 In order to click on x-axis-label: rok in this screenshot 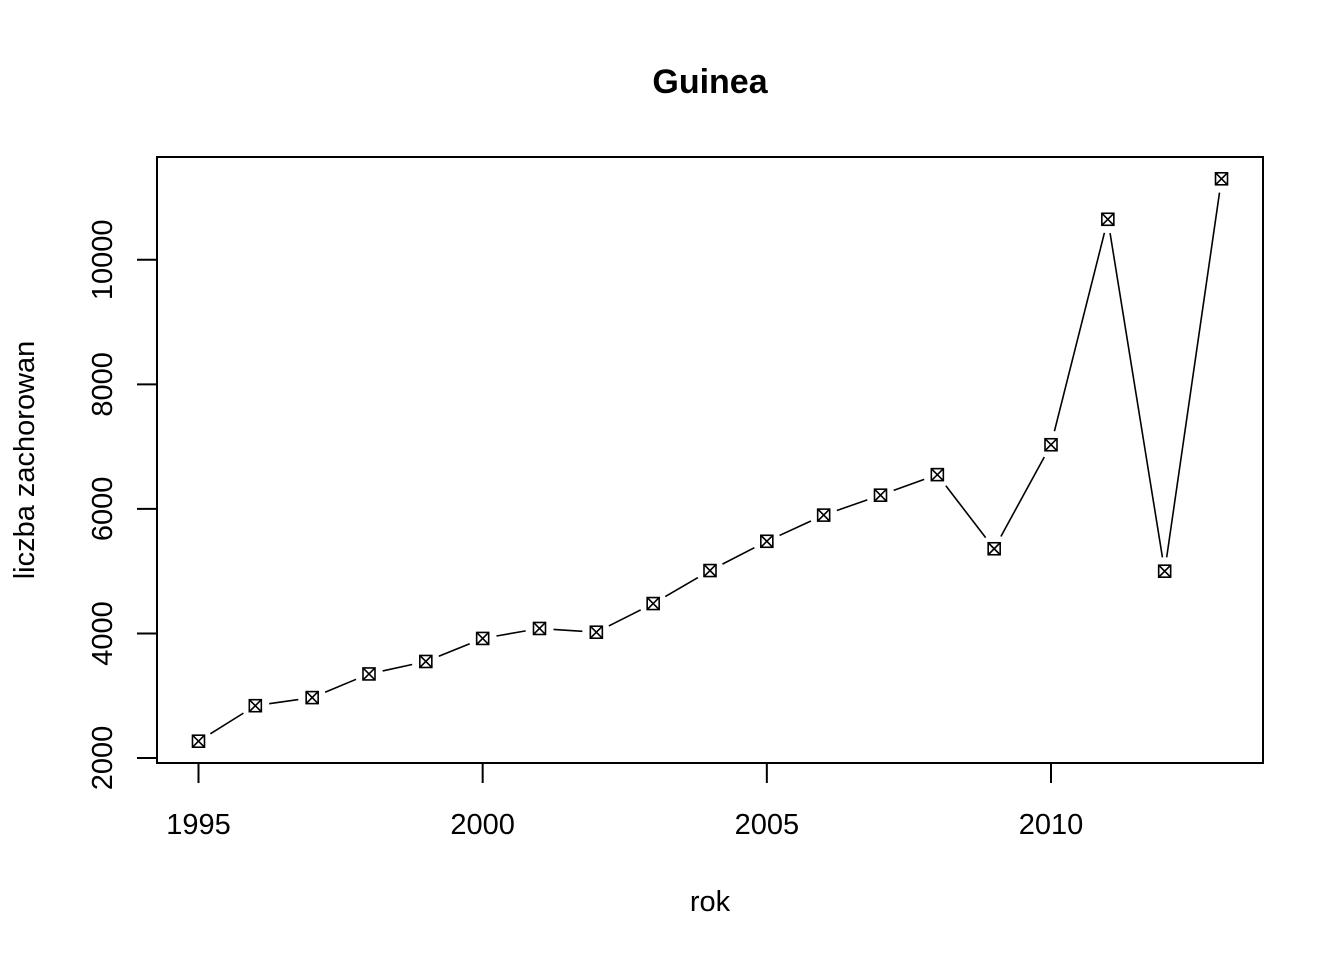, I will do `click(710, 902)`.